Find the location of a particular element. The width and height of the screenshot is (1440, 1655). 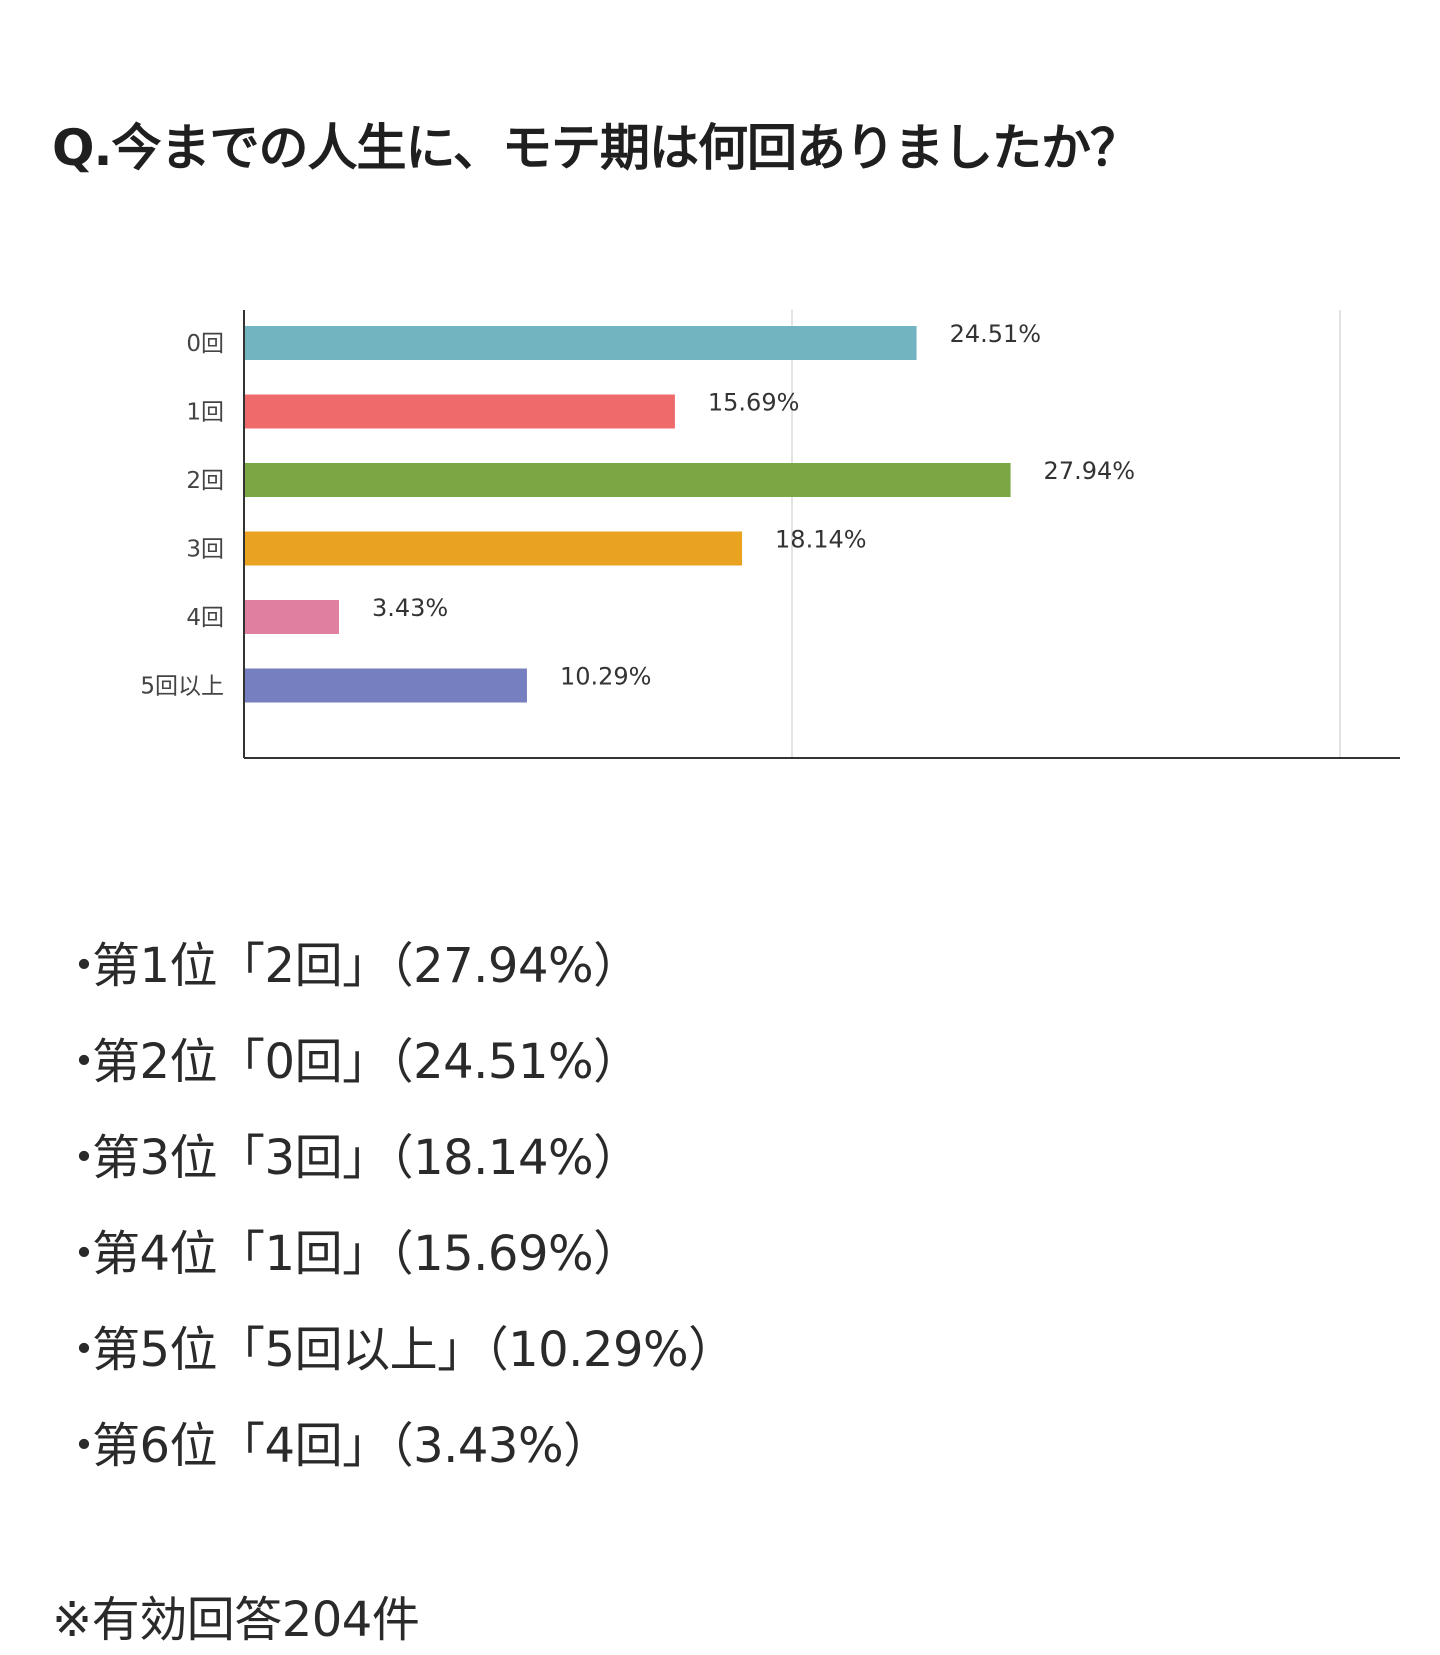

ranking-item-4: ・第4位「1回」（15.69%） is located at coordinates (398, 1254).